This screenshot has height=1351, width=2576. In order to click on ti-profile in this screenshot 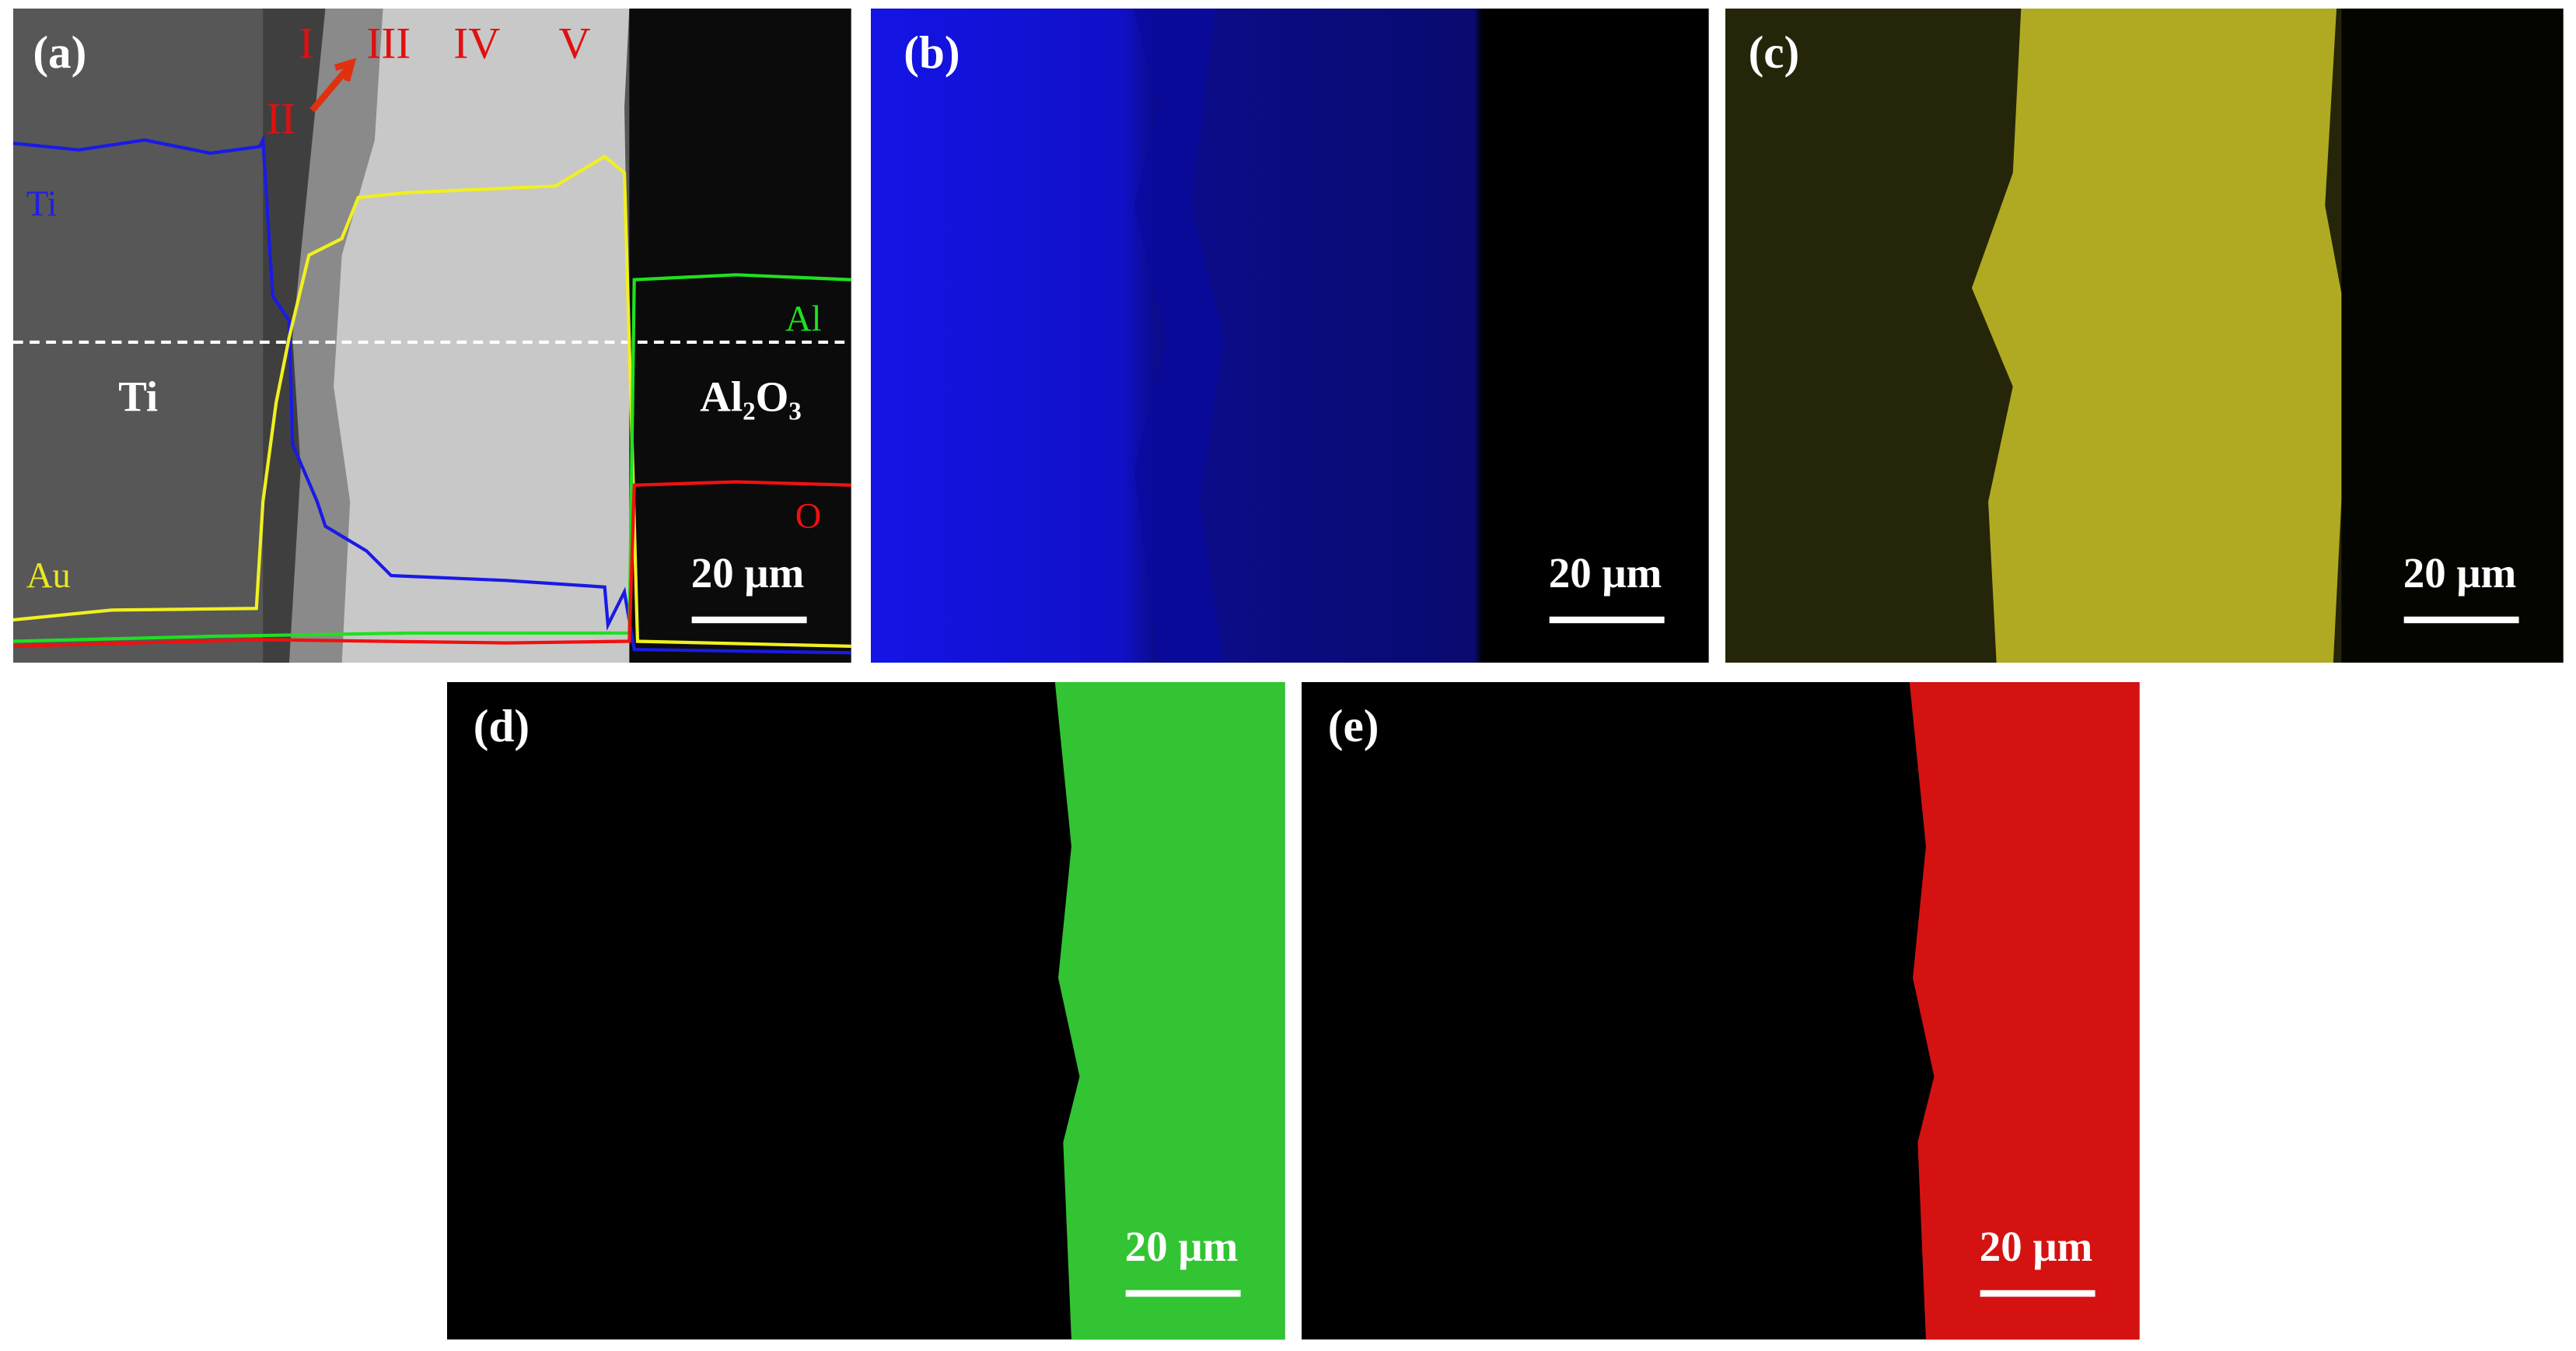, I will do `click(431, 395)`.